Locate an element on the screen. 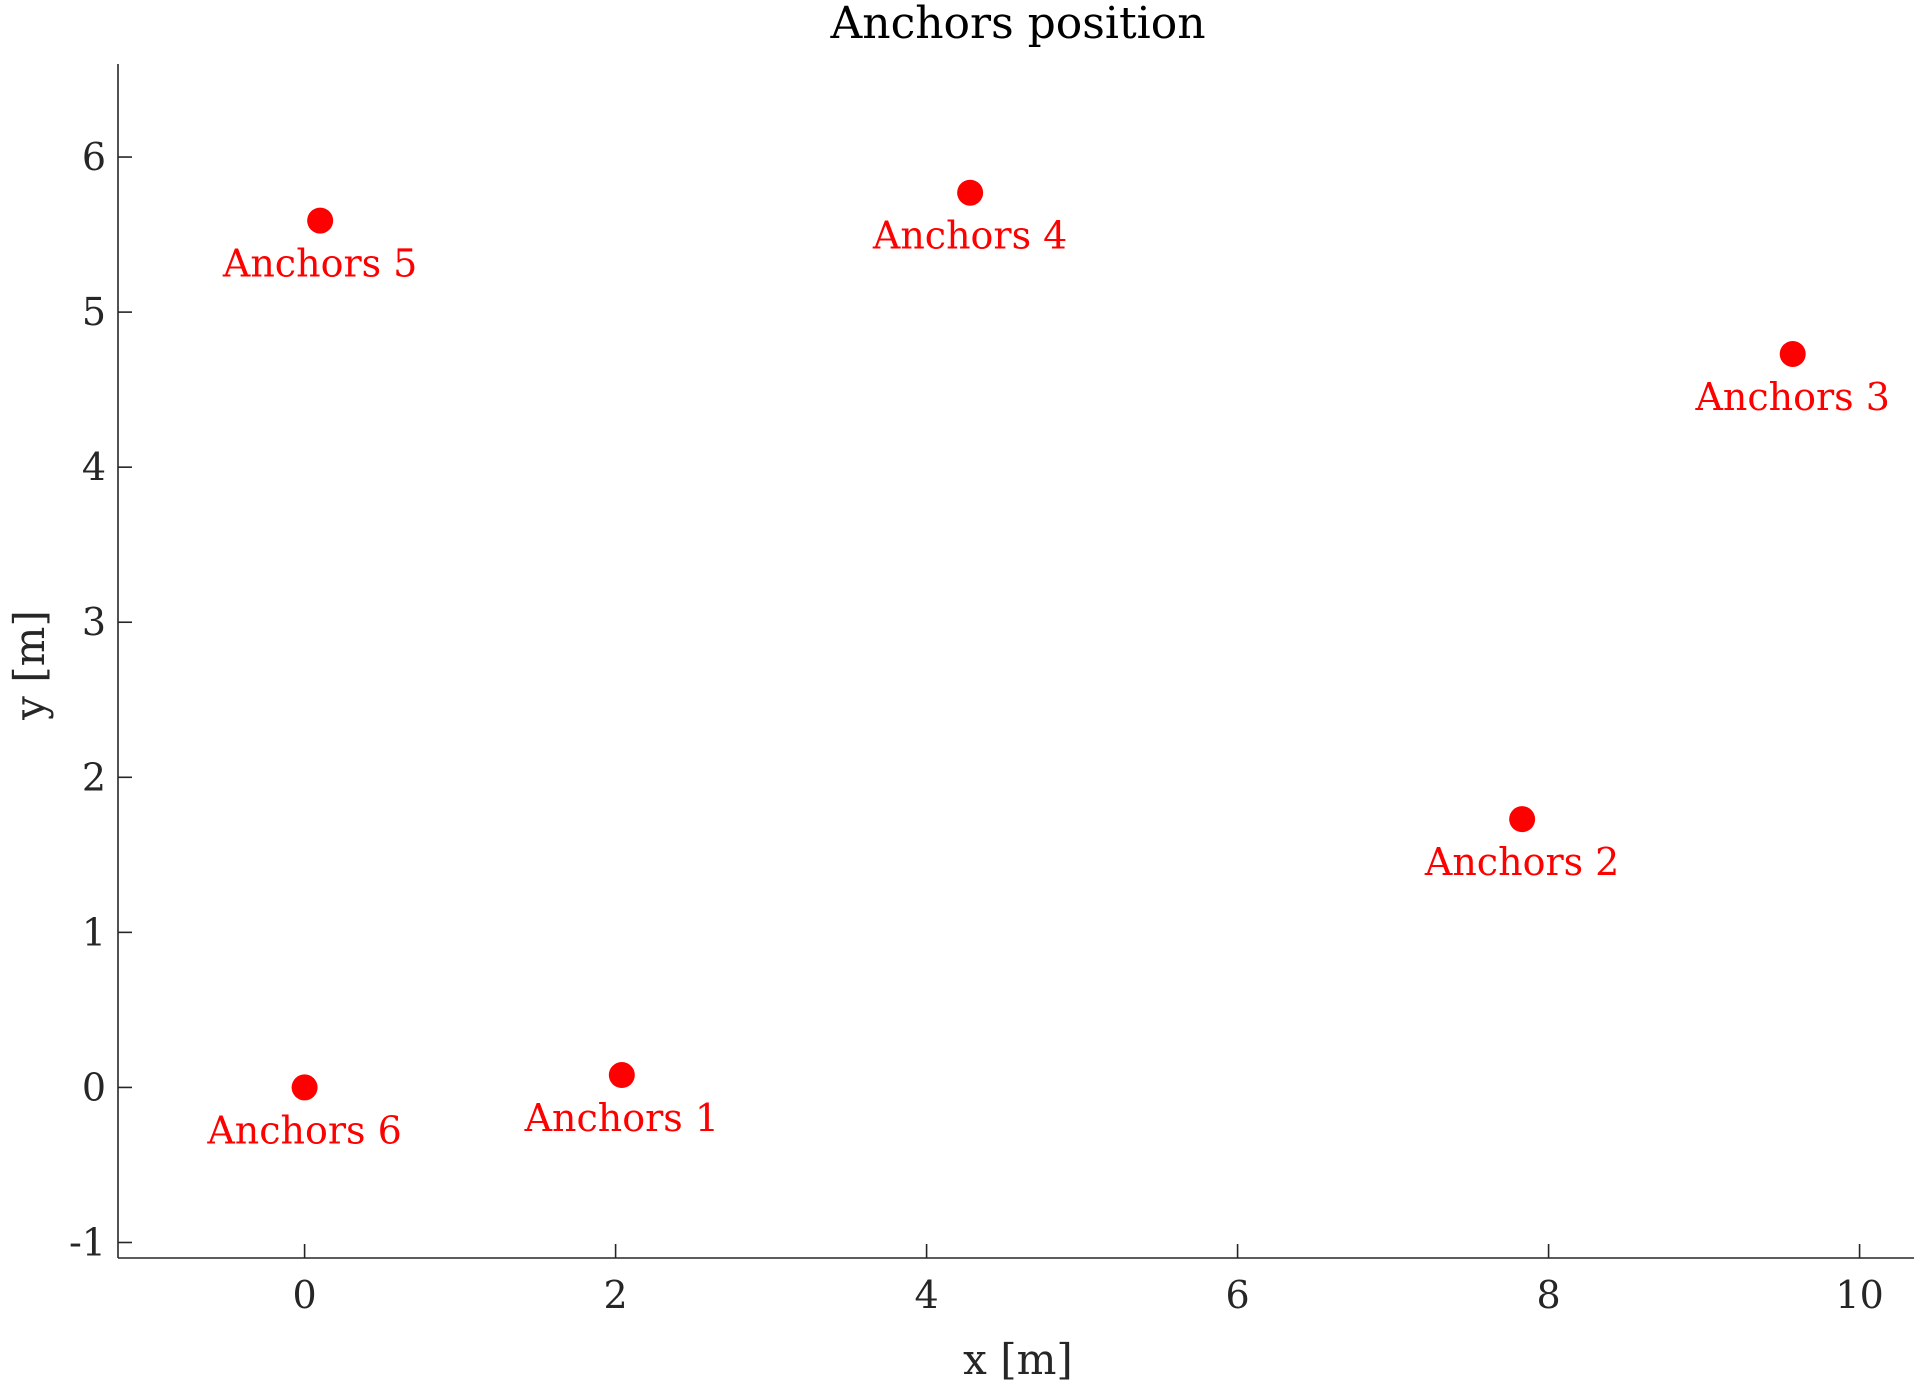  y-tick-label: 3 is located at coordinates (94, 622).